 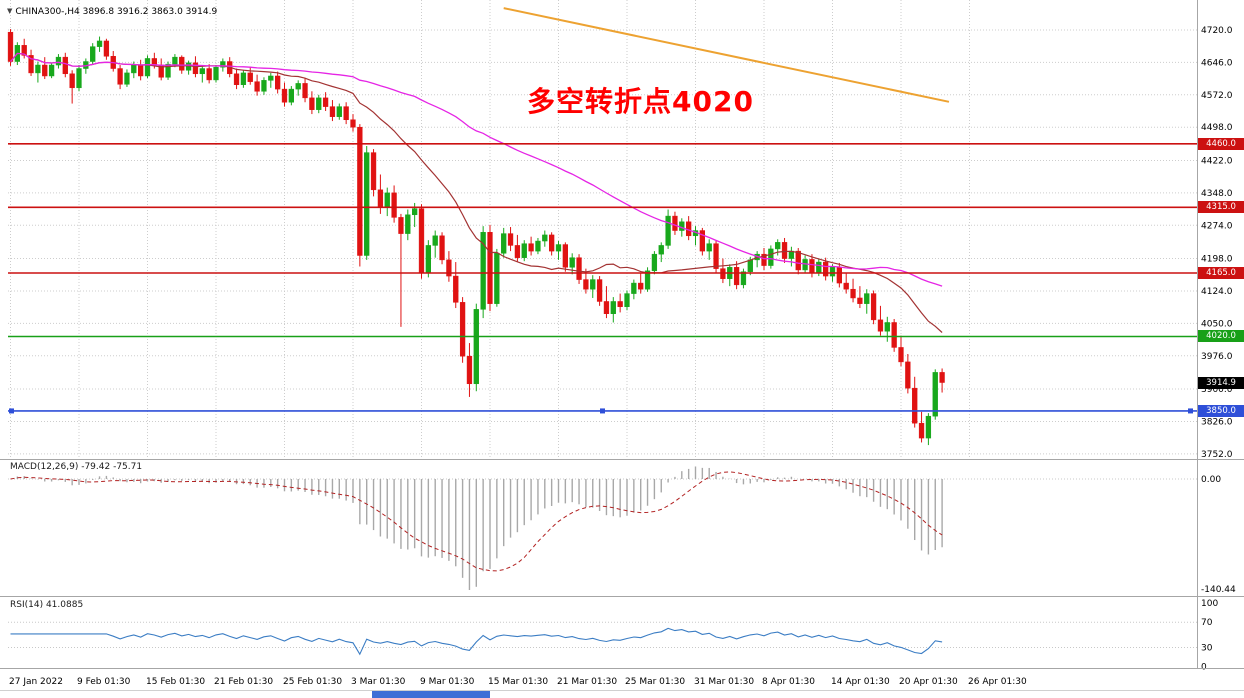 What do you see at coordinates (1217, 422) in the screenshot?
I see `price-scale-label: 3826.0` at bounding box center [1217, 422].